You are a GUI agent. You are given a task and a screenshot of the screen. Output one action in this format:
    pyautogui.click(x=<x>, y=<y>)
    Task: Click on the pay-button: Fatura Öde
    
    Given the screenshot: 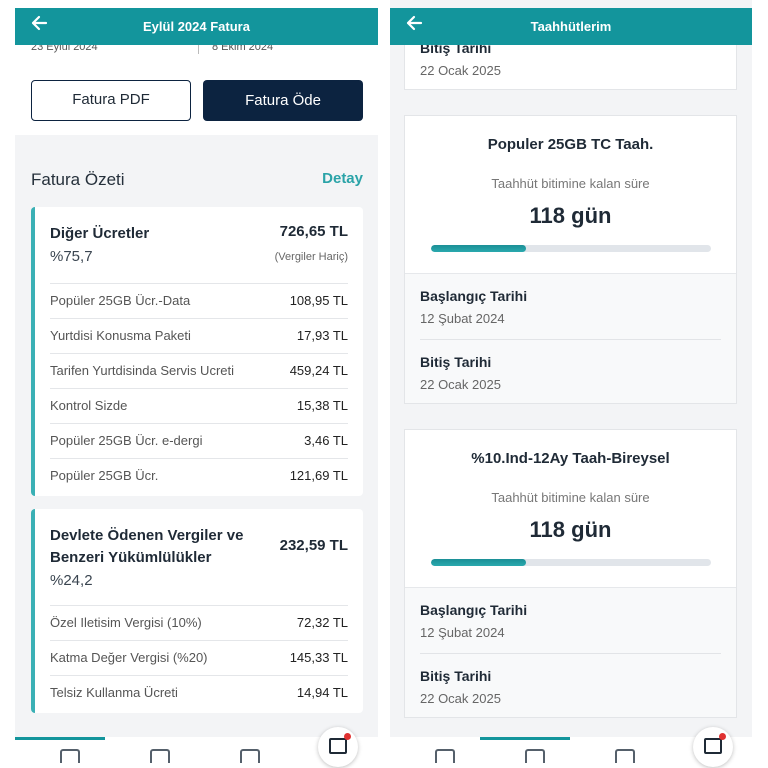 What is the action you would take?
    pyautogui.click(x=283, y=100)
    